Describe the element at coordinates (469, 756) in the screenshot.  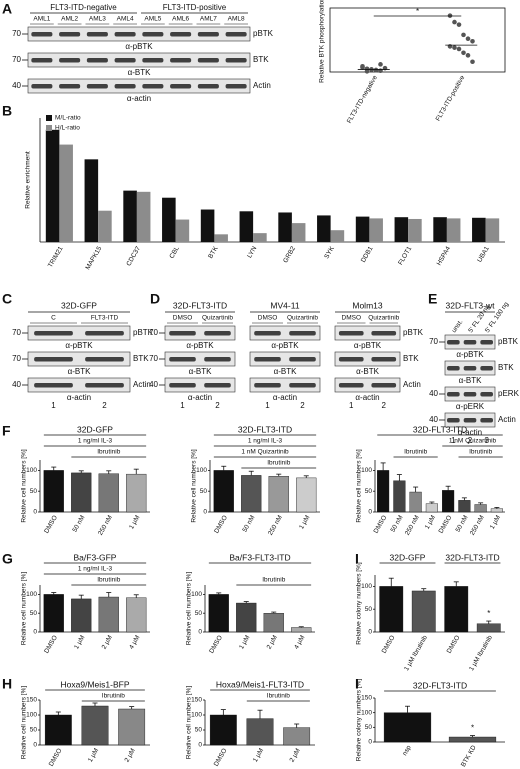
I see `x-tick-label: BTK KD` at that location.